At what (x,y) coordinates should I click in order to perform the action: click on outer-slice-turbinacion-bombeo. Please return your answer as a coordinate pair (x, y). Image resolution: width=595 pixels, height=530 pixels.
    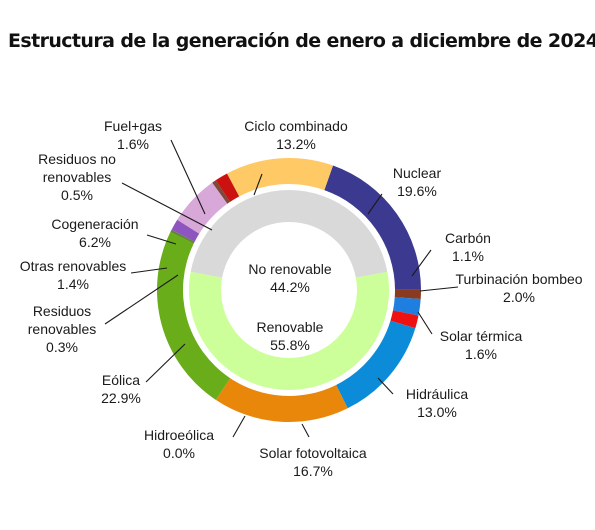
    Looking at the image, I should click on (407, 306).